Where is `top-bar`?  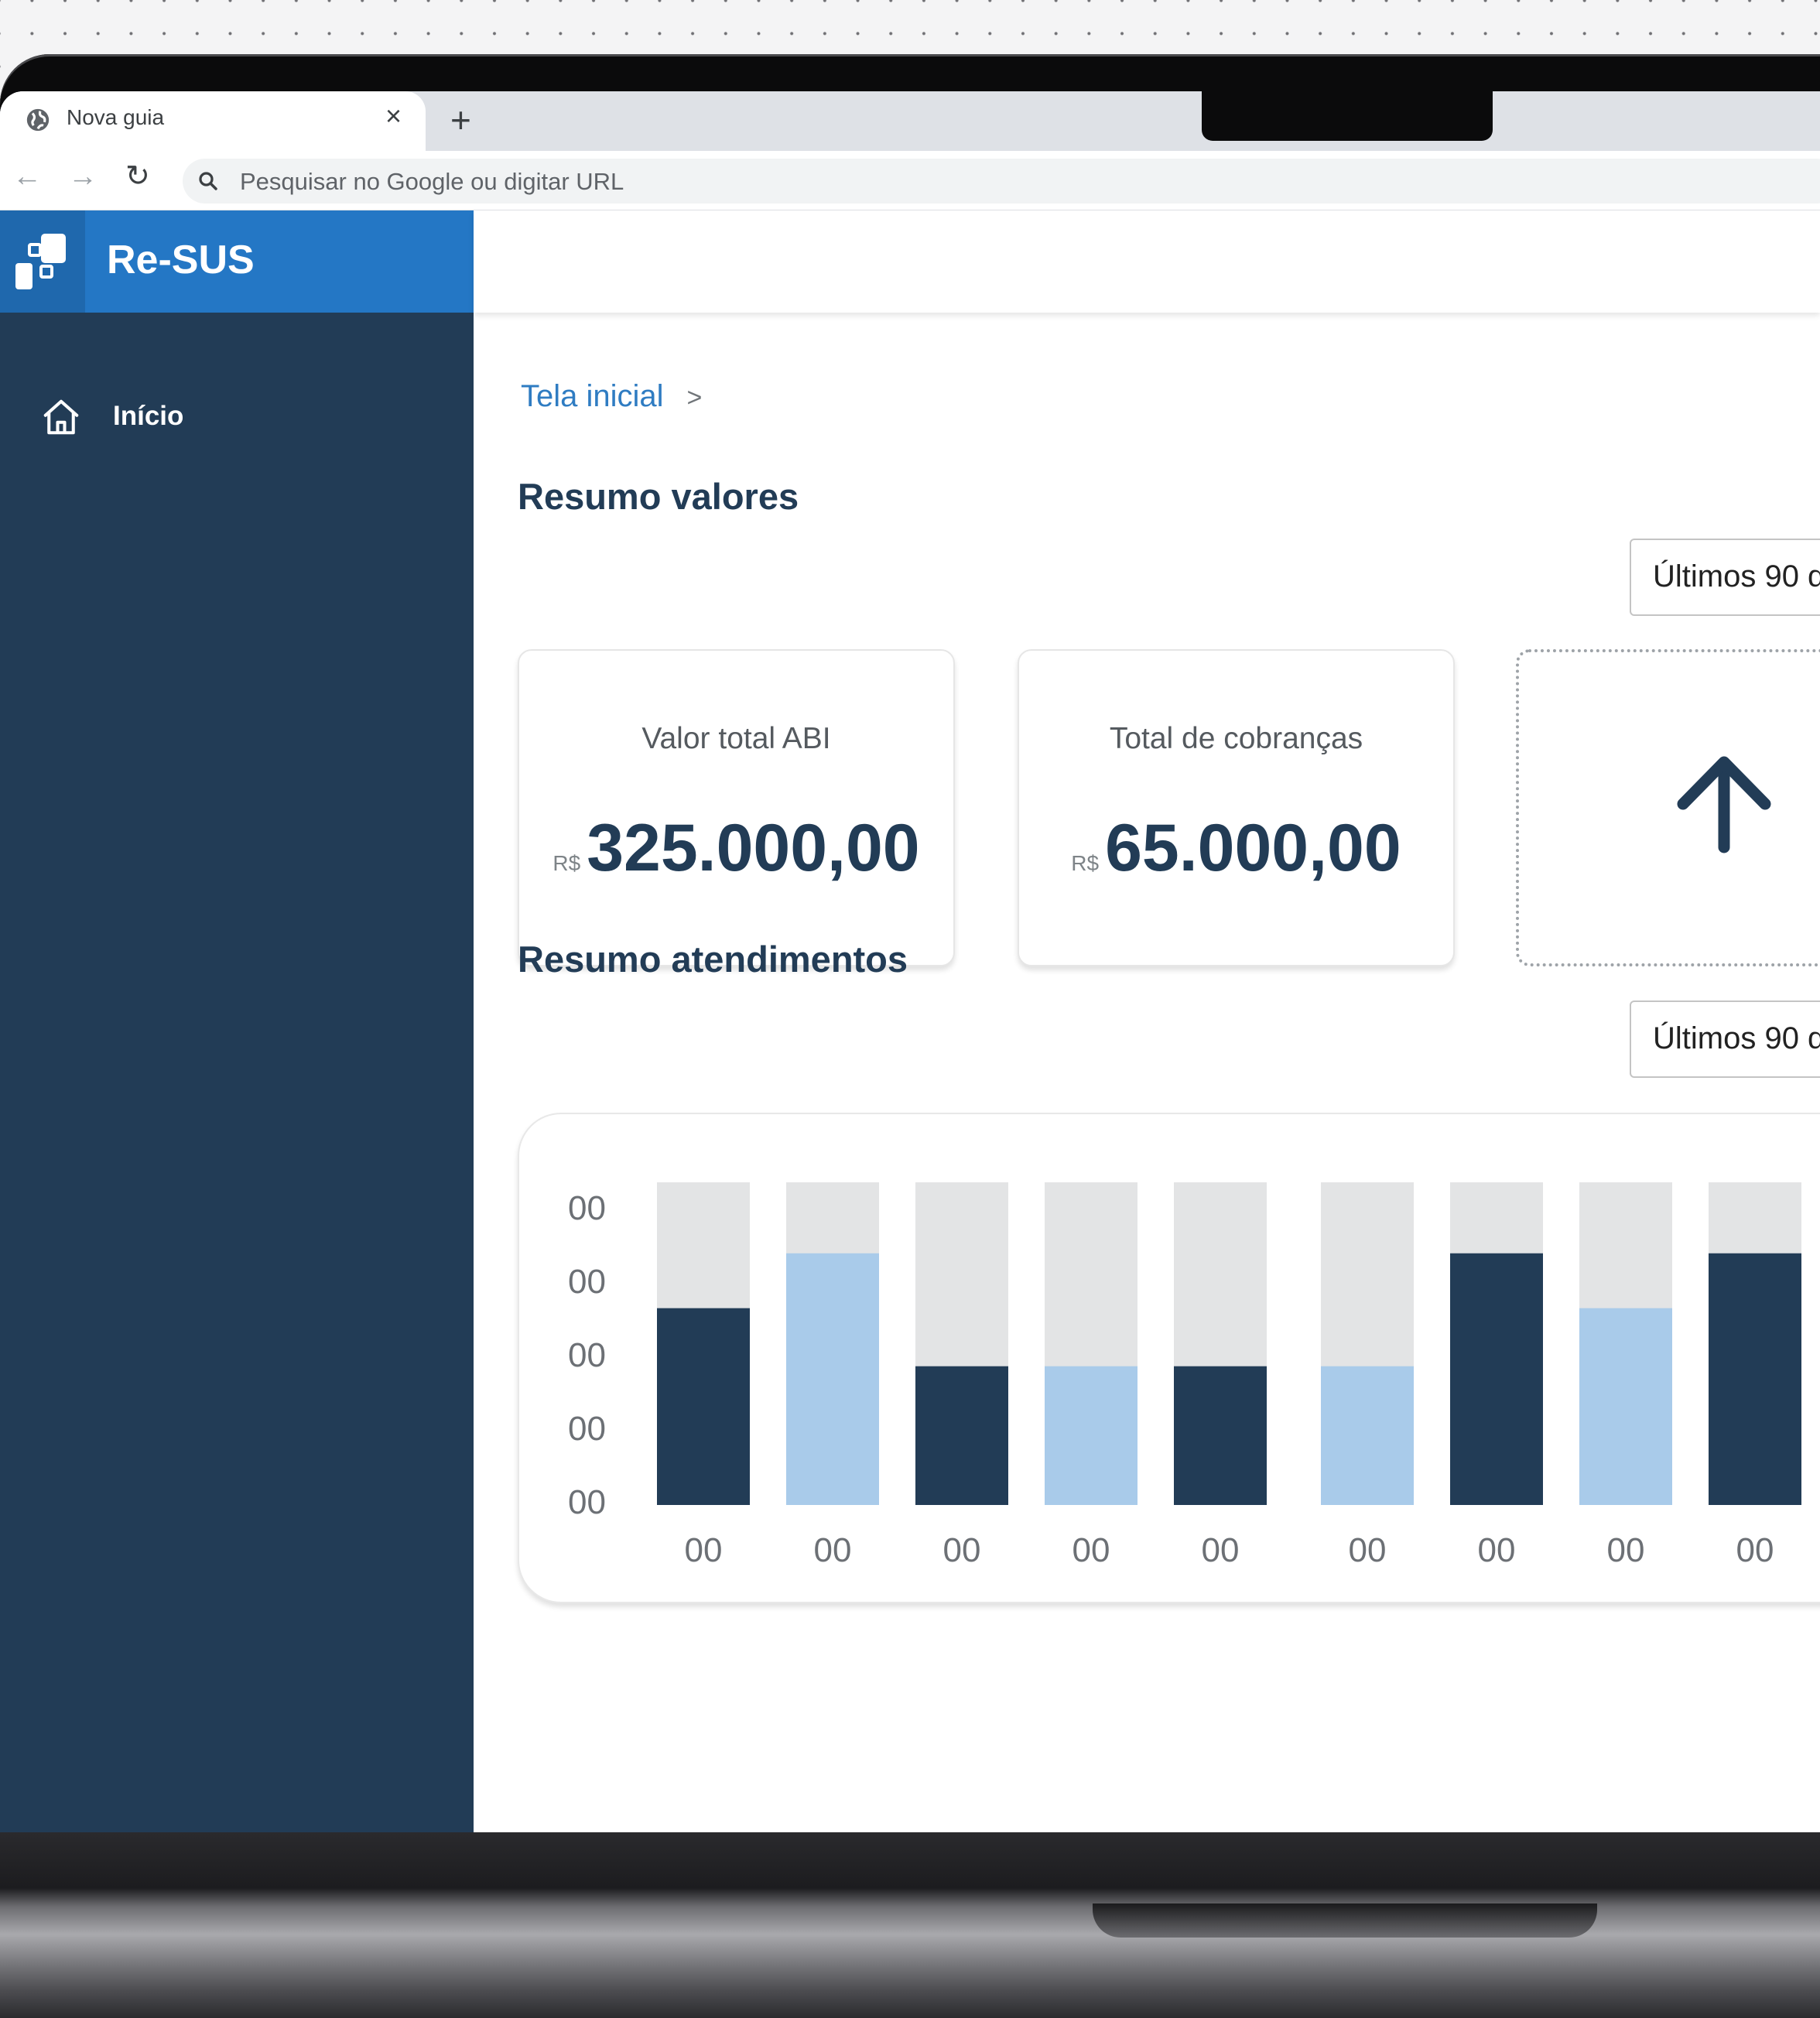
top-bar is located at coordinates (1147, 261).